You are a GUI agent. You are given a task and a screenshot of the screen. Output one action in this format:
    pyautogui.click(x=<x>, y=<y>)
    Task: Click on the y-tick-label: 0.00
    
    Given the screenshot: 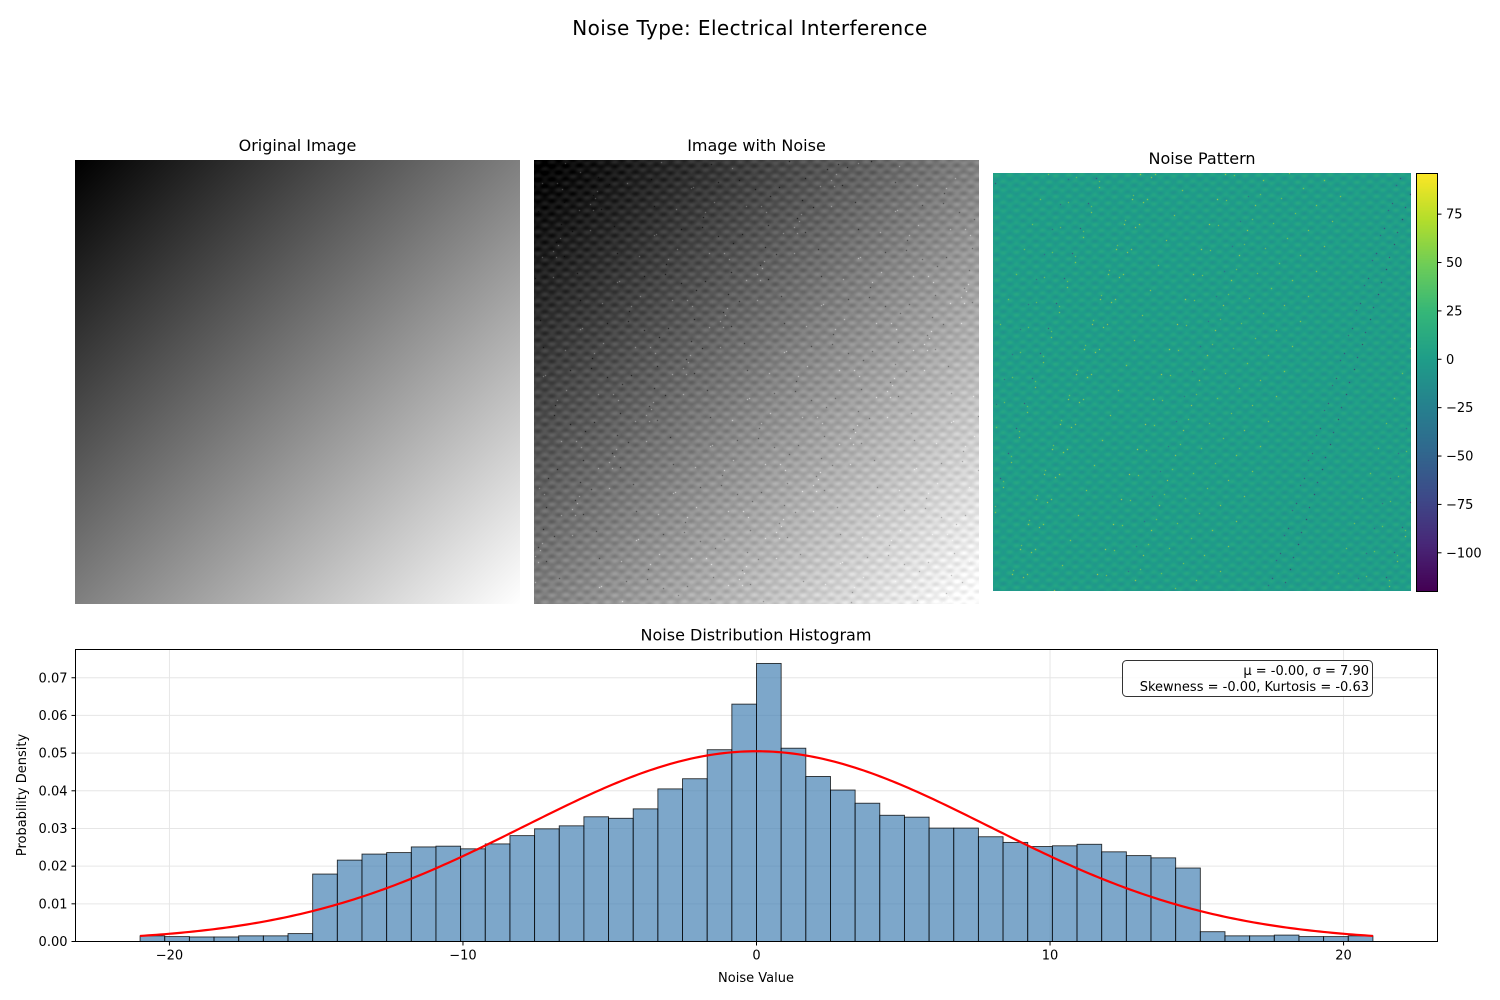 What is the action you would take?
    pyautogui.click(x=53, y=942)
    